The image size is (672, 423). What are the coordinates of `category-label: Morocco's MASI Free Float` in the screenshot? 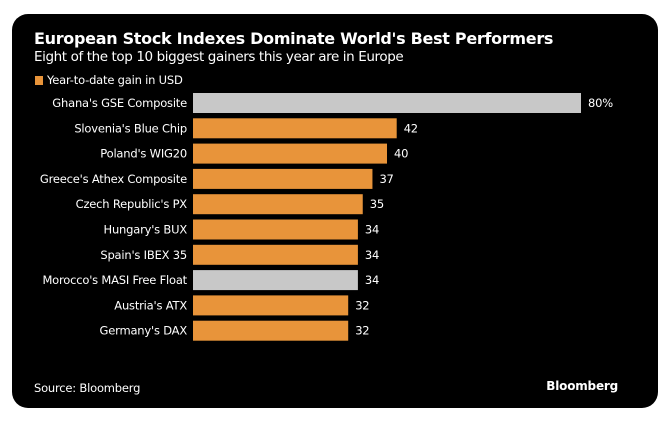 It's located at (114, 280).